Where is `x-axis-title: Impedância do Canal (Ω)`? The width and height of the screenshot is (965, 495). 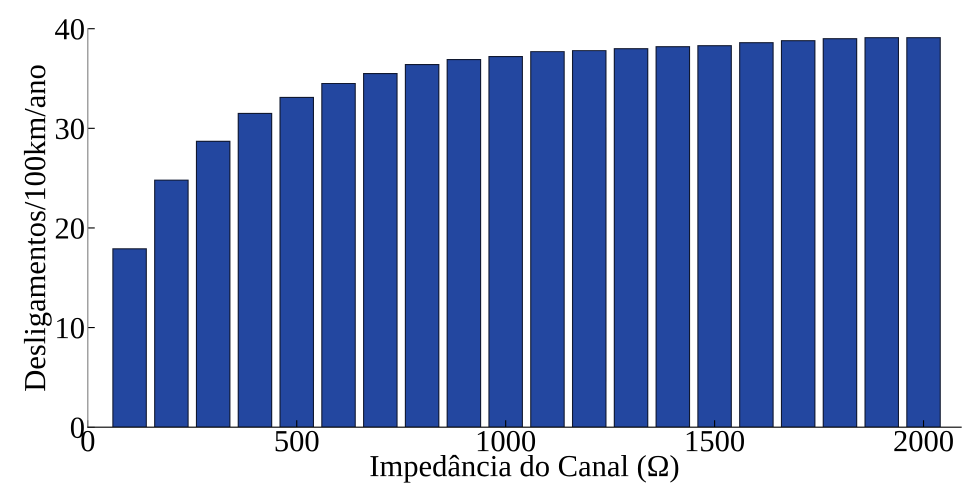 x-axis-title: Impedância do Canal (Ω) is located at coordinates (524, 468).